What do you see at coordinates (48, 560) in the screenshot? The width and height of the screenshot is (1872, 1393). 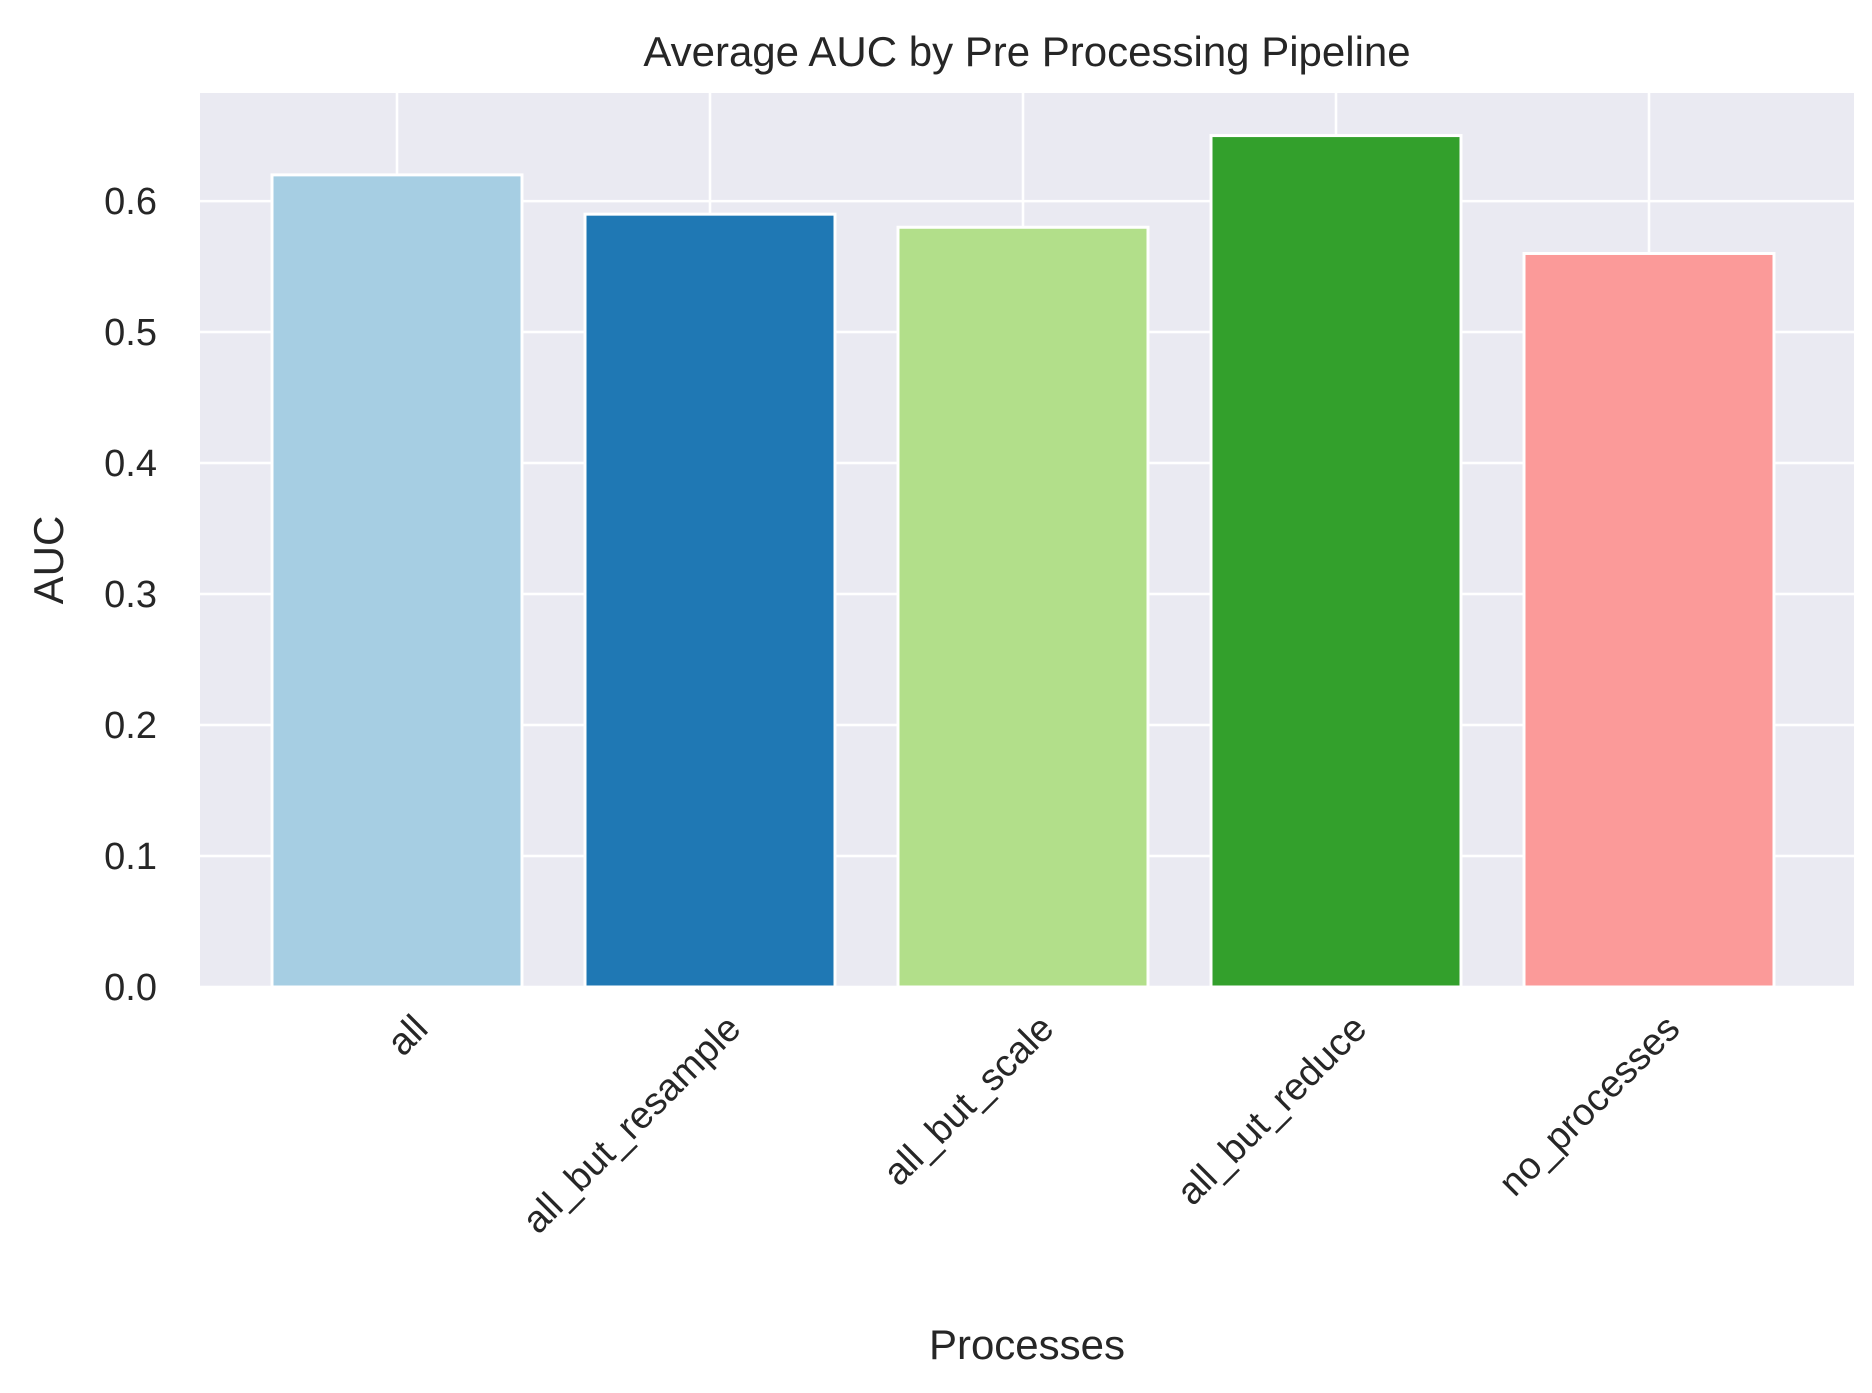 I see `y-axis-label: AUC` at bounding box center [48, 560].